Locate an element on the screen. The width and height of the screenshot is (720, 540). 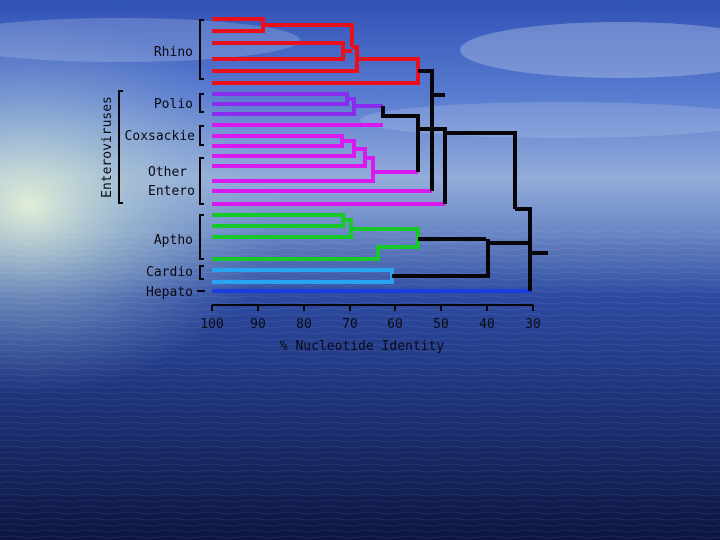
aptho-clade is located at coordinates (316, 237).